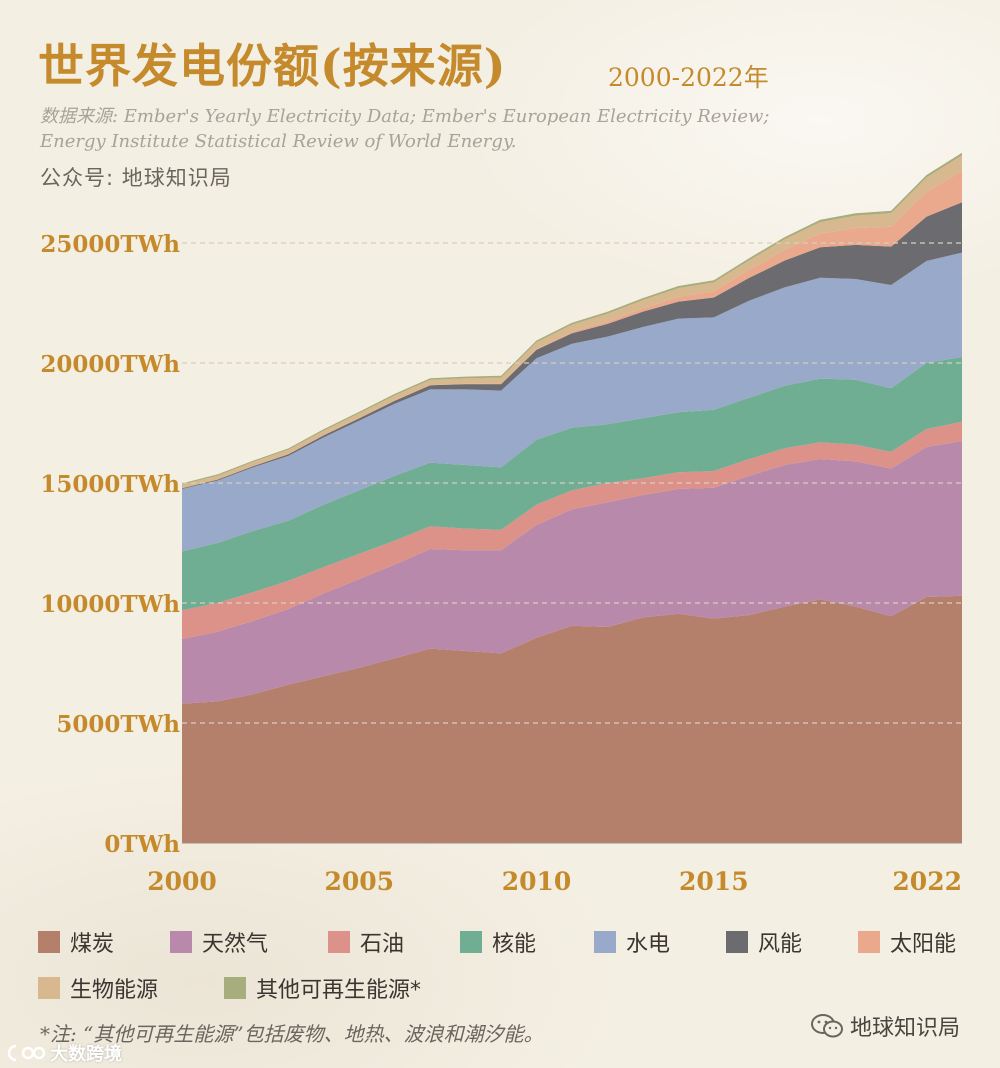 This screenshot has width=1000, height=1068. Describe the element at coordinates (737, 942) in the screenshot. I see `legend-swatch-wind` at that location.